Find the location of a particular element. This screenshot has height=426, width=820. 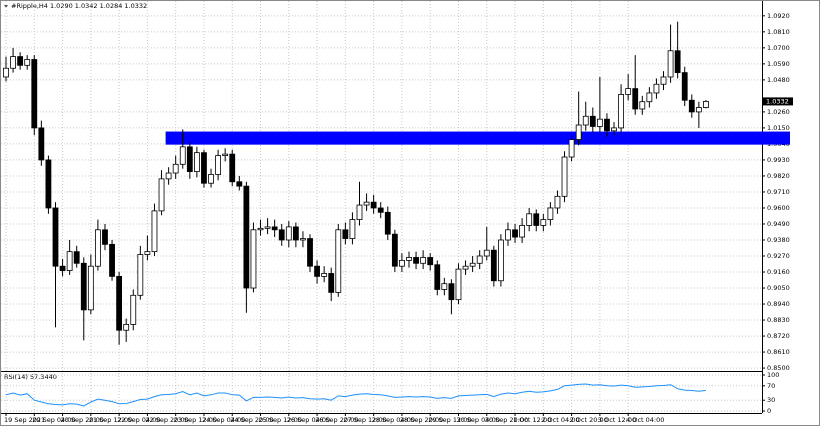

y-tick-label: 30 is located at coordinates (771, 400).